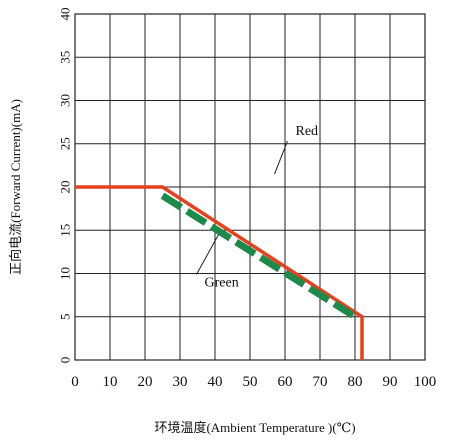 The width and height of the screenshot is (470, 441). Describe the element at coordinates (257, 207) in the screenshot. I see `annotation-layer: Red Green` at that location.